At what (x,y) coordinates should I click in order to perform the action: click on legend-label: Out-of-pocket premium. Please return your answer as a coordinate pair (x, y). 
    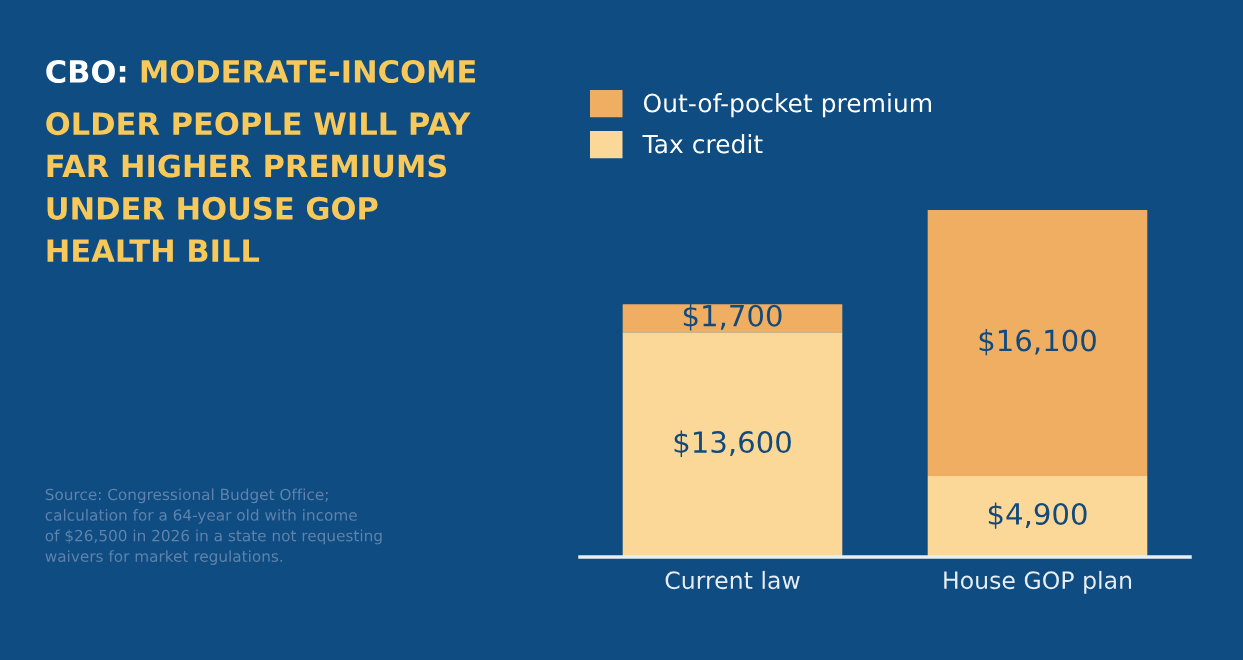
    Looking at the image, I should click on (787, 105).